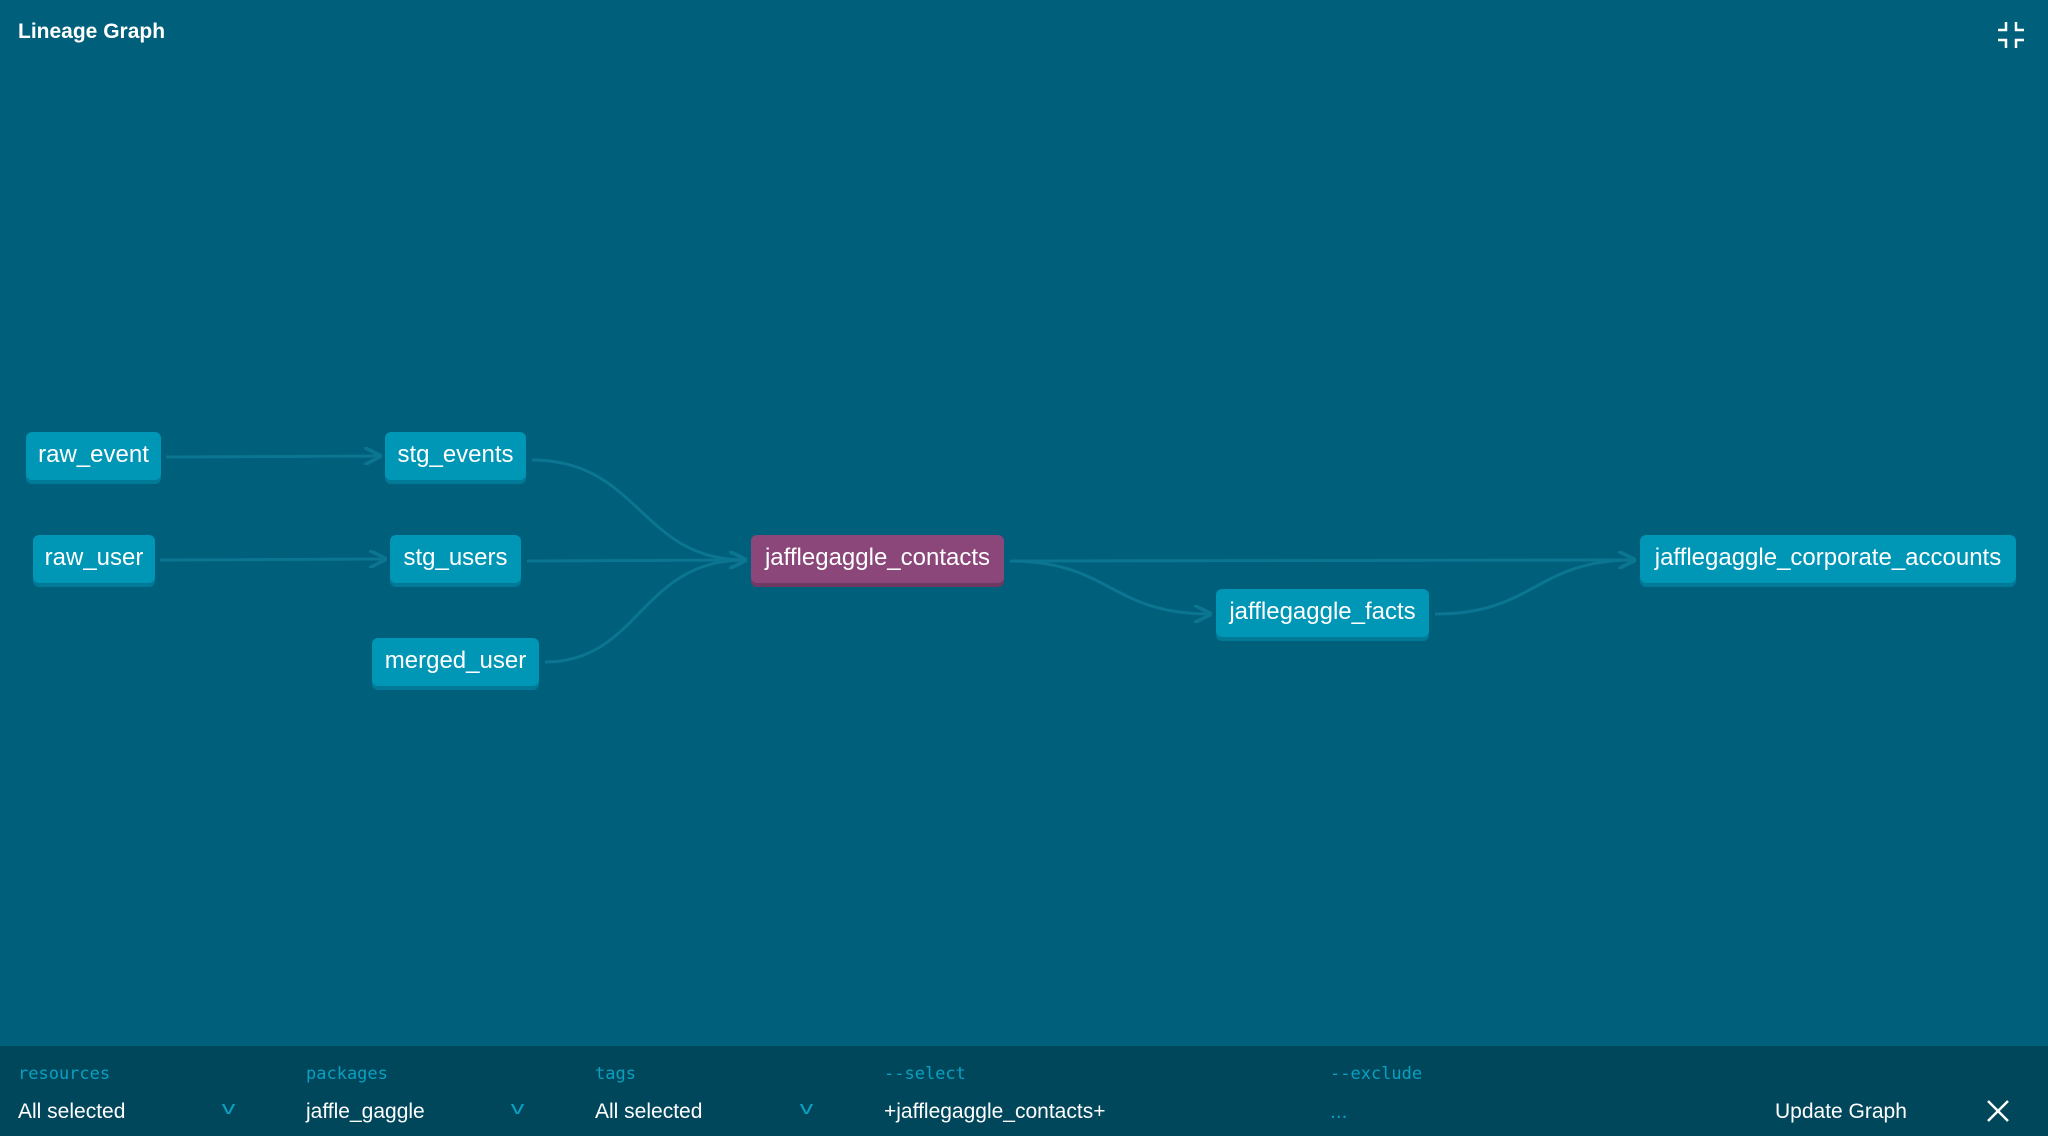 This screenshot has width=2048, height=1136. What do you see at coordinates (1841, 1111) in the screenshot?
I see `update-graph-button: Update Graph` at bounding box center [1841, 1111].